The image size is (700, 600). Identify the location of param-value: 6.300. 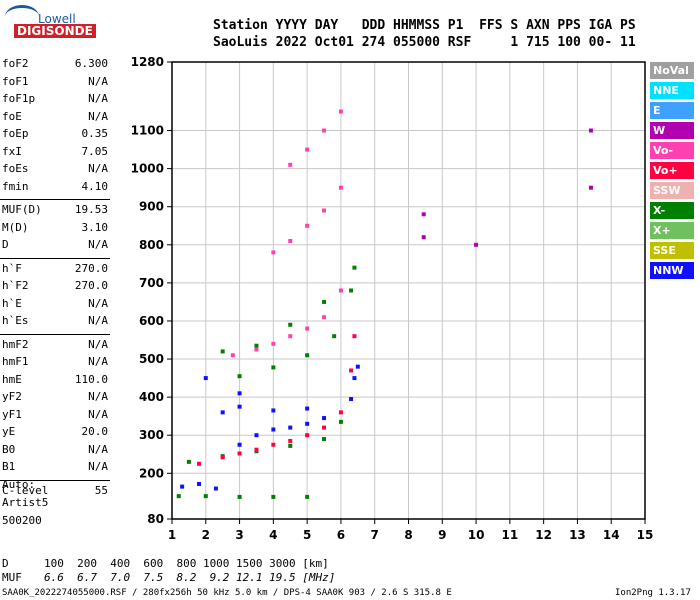
(91, 63).